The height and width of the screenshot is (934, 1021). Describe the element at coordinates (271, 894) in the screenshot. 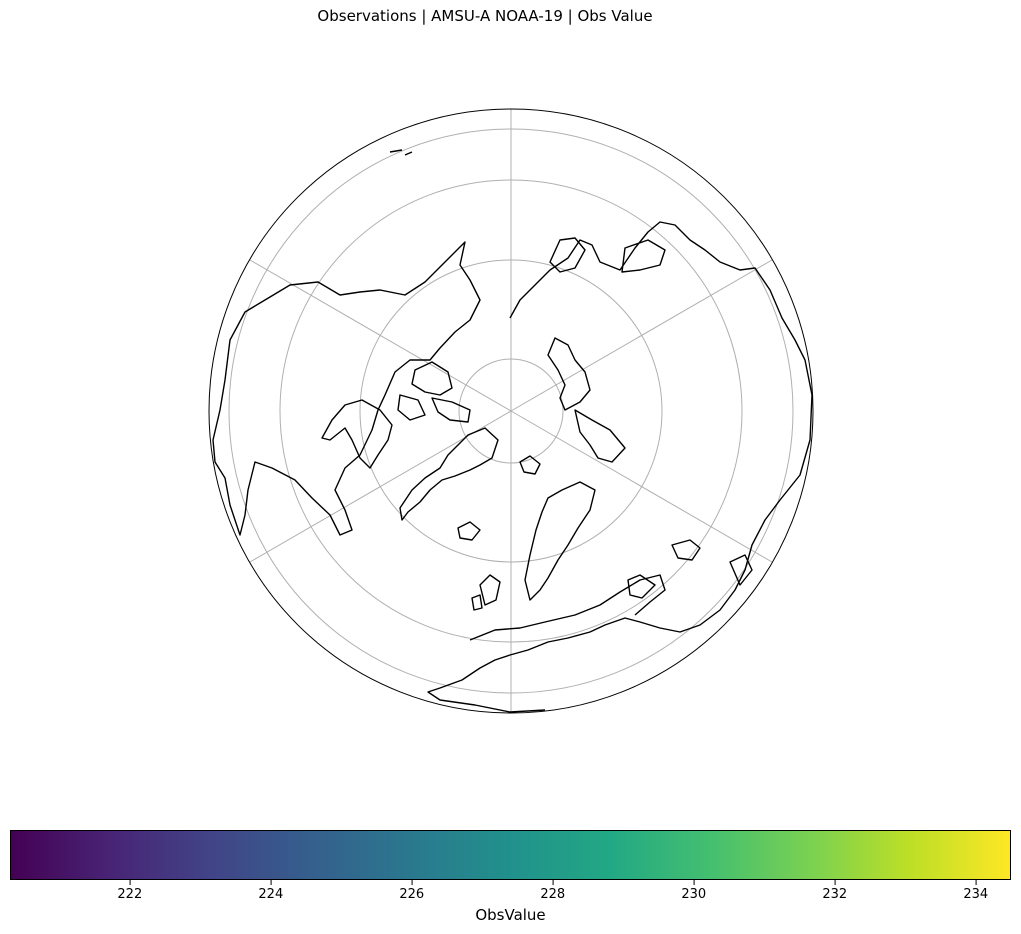

I see `tick-label: 224` at that location.